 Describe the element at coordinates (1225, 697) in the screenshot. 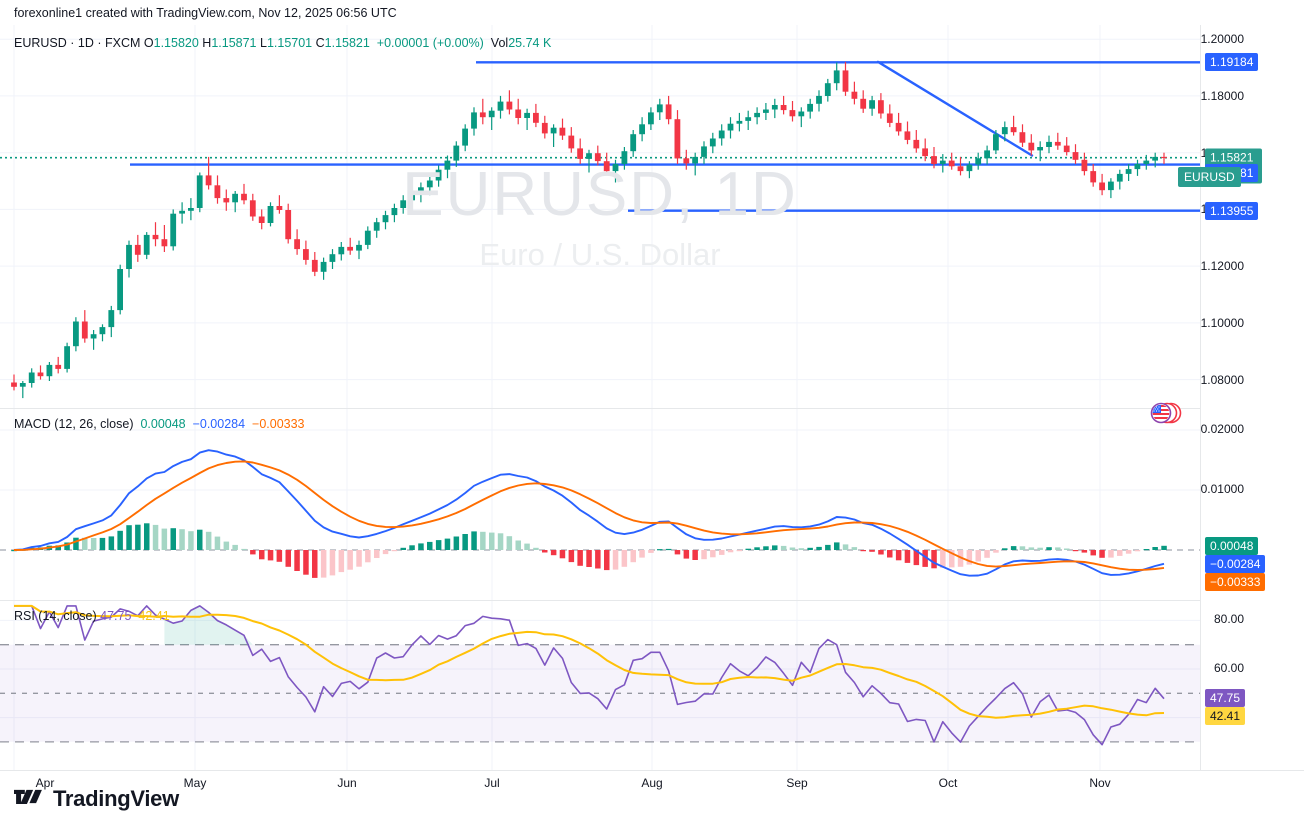

I see `rsi-value-tag: 47.75` at that location.